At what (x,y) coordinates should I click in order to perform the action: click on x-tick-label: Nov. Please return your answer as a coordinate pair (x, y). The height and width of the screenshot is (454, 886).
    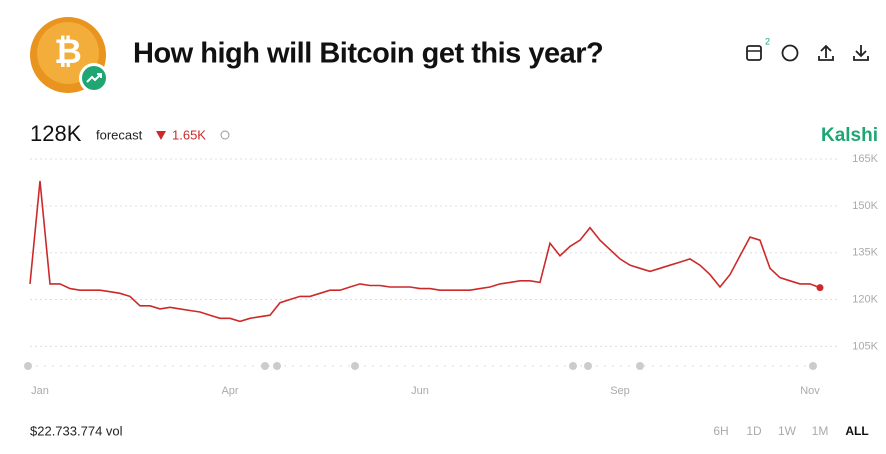
    Looking at the image, I should click on (810, 391).